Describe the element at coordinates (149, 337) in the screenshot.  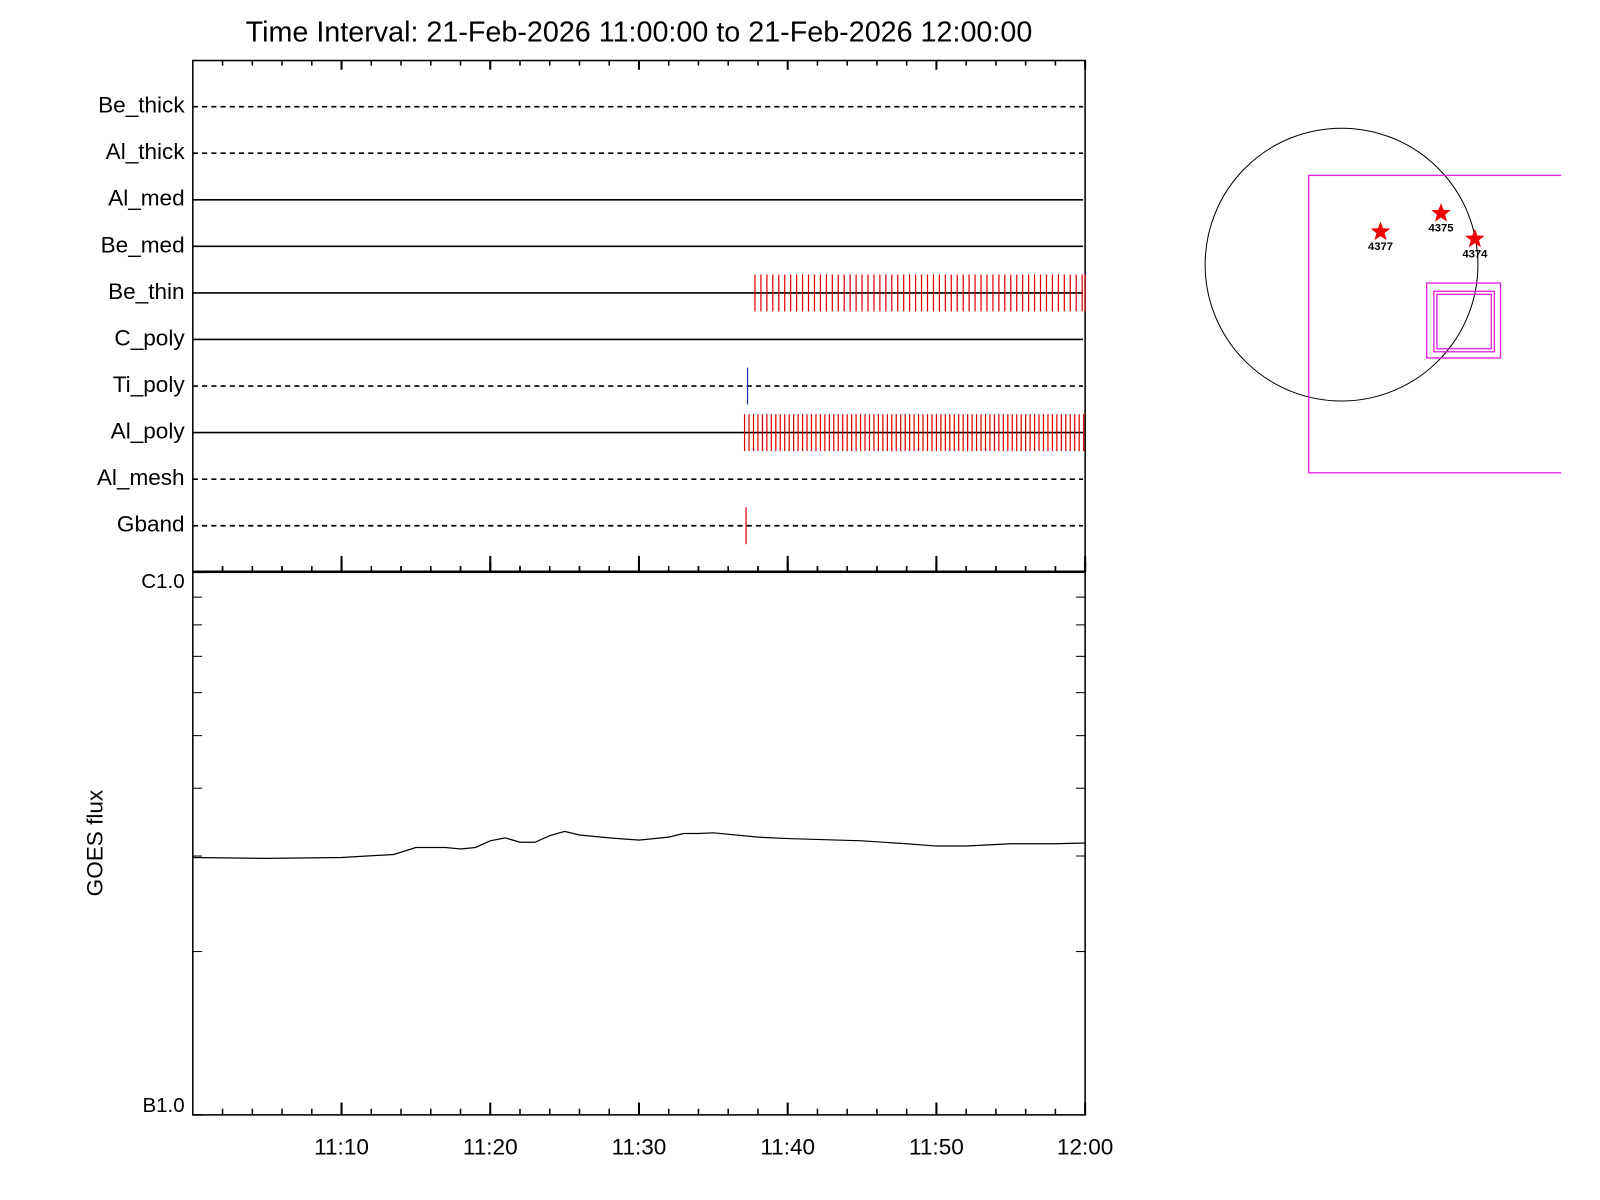
I see `row-label: C_poly` at that location.